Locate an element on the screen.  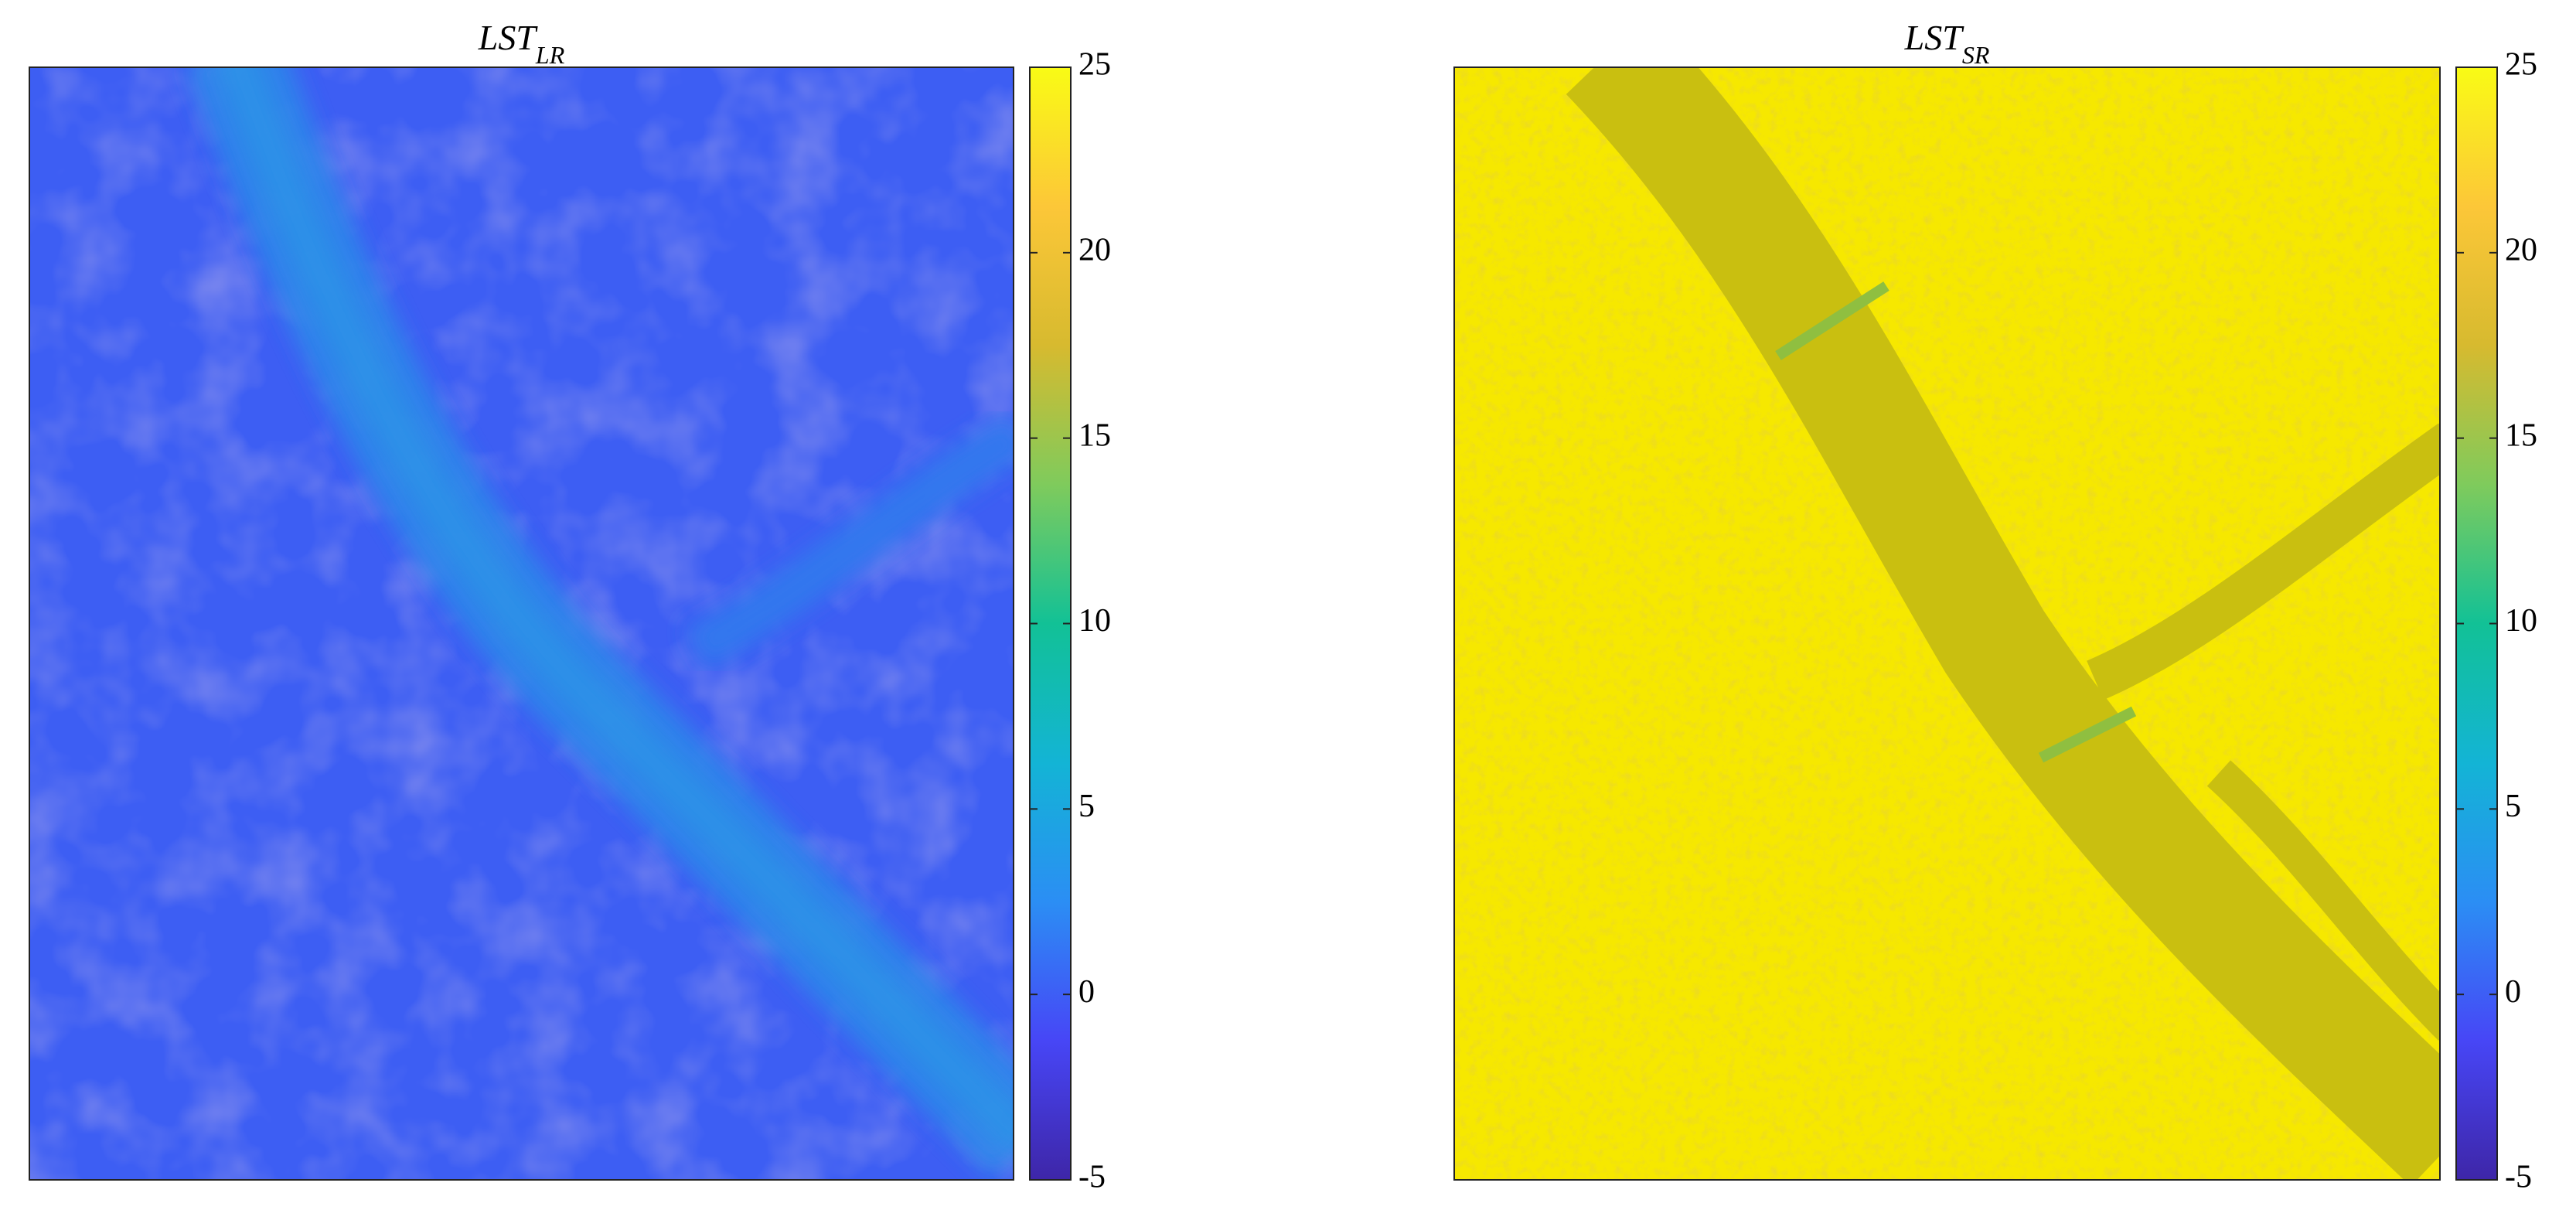
chart-title: LSTLR is located at coordinates (521, 44).